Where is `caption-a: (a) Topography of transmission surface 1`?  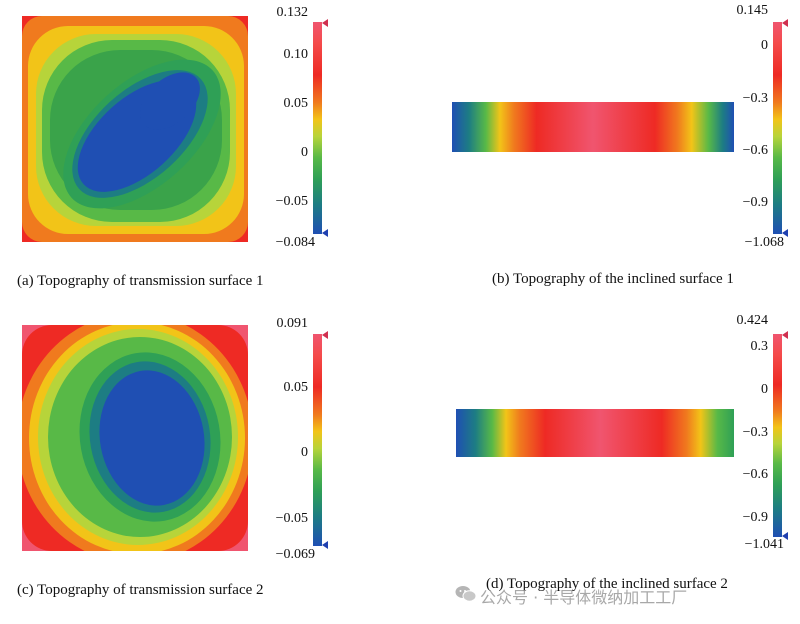
caption-a: (a) Topography of transmission surface 1 is located at coordinates (140, 281).